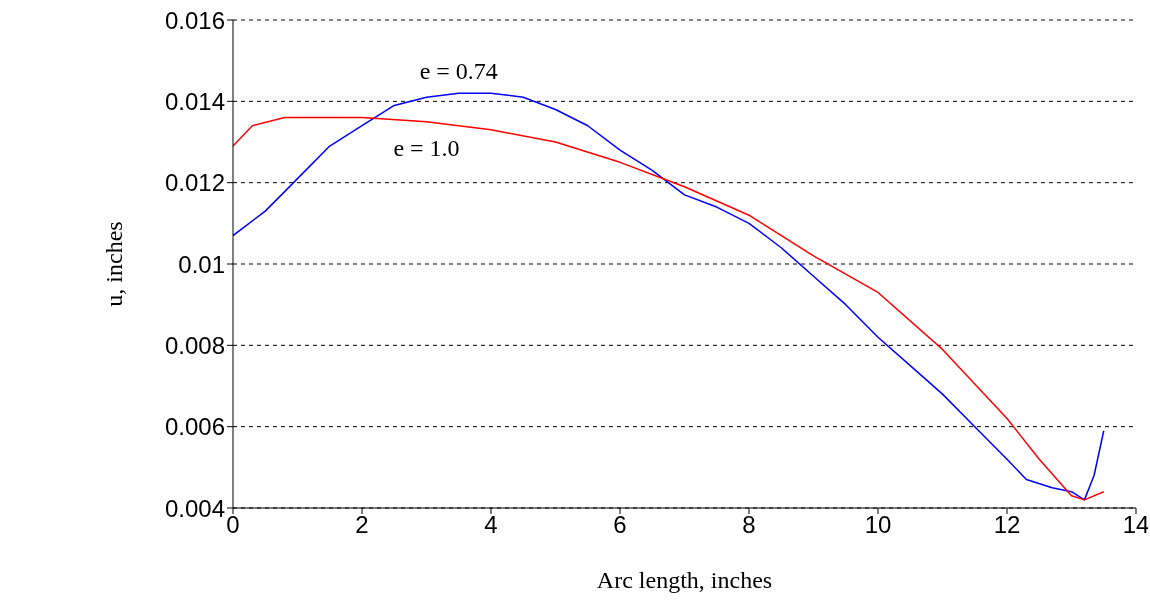 The image size is (1150, 609). I want to click on series-label: e = 1.0, so click(426, 147).